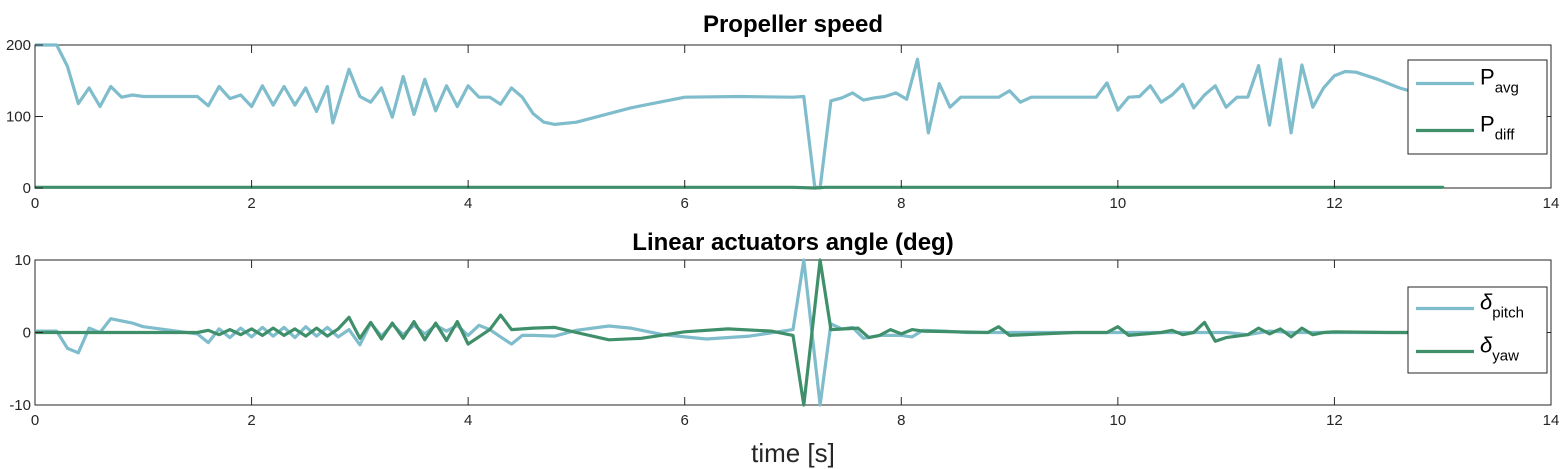  I want to click on chart-title: Propeller speed, so click(793, 24).